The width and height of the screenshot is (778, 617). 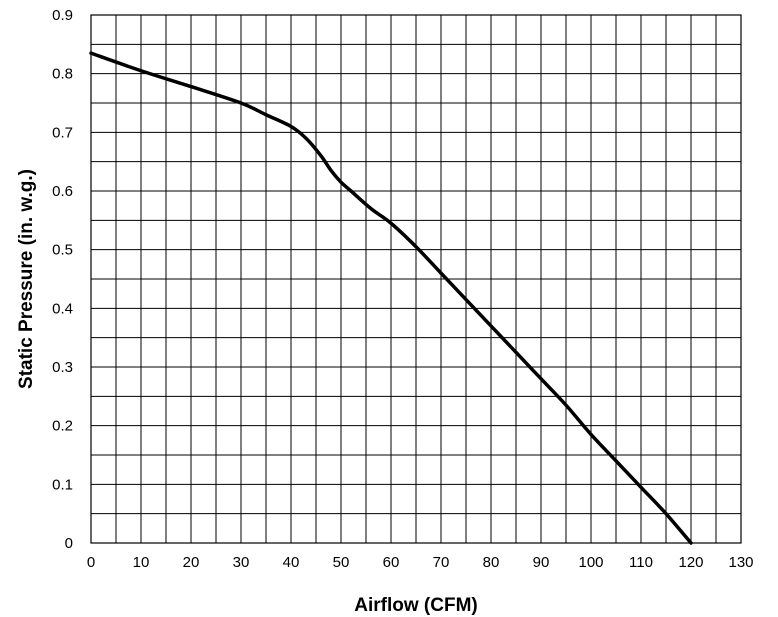 What do you see at coordinates (26, 279) in the screenshot?
I see `y-axis-title: Static Pressure (in. w.g.)` at bounding box center [26, 279].